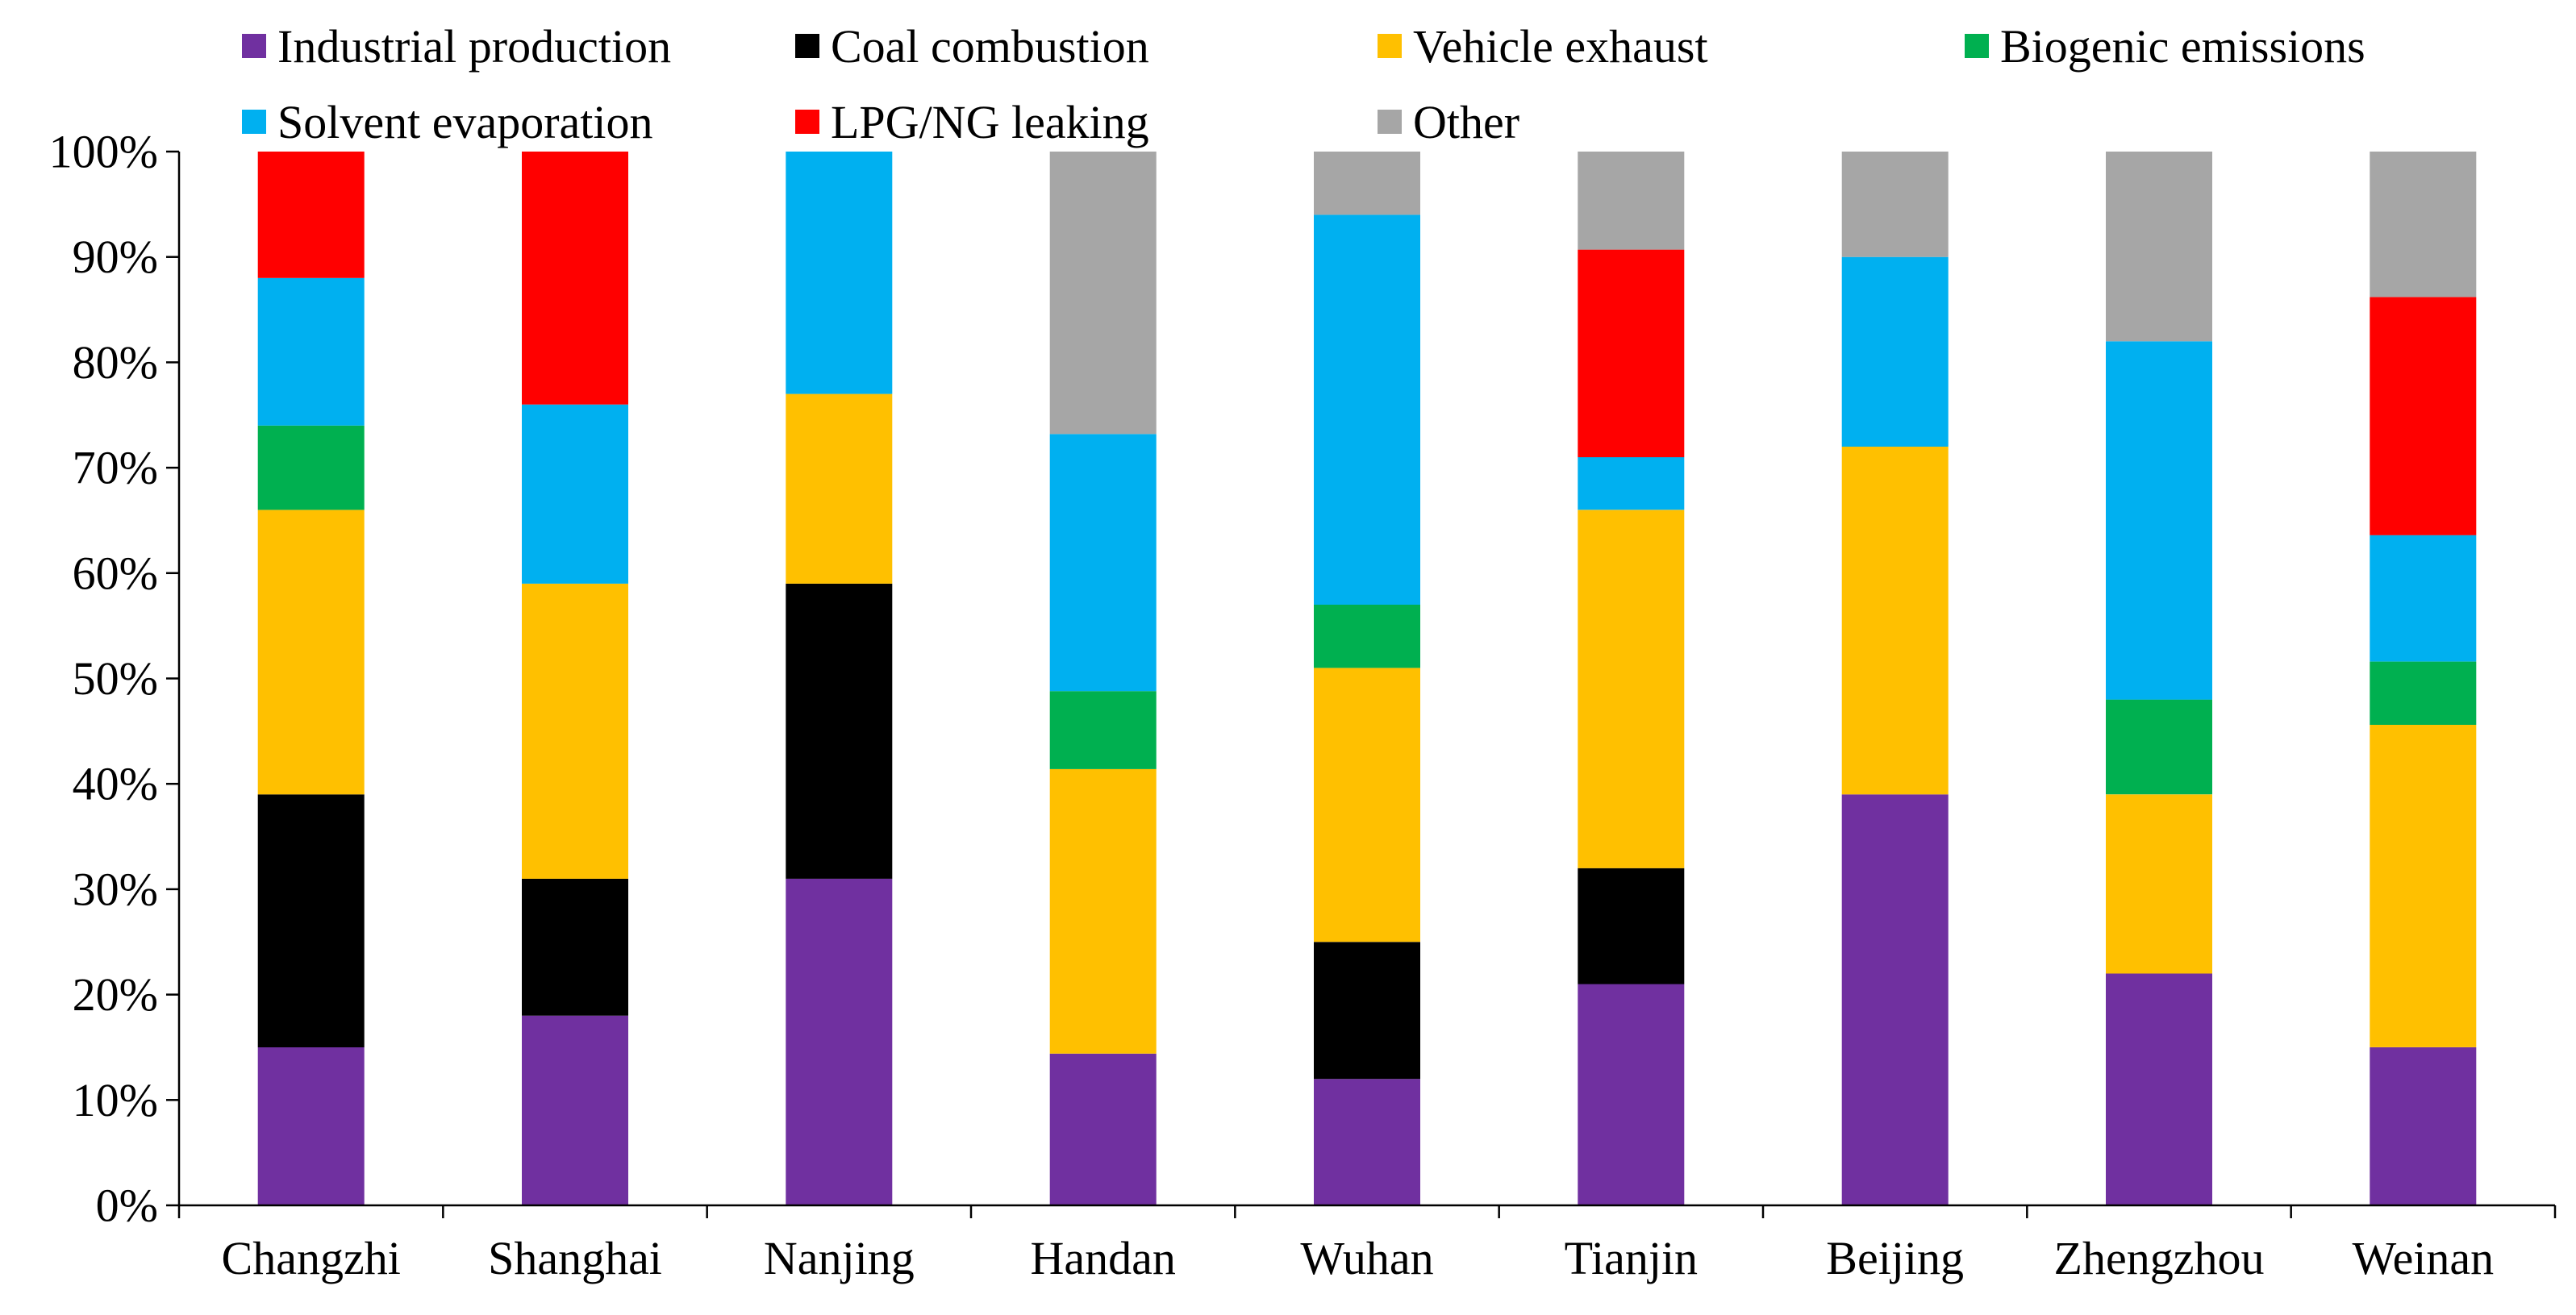 The width and height of the screenshot is (2576, 1315). What do you see at coordinates (115, 889) in the screenshot?
I see `y-tick-label: 30%` at bounding box center [115, 889].